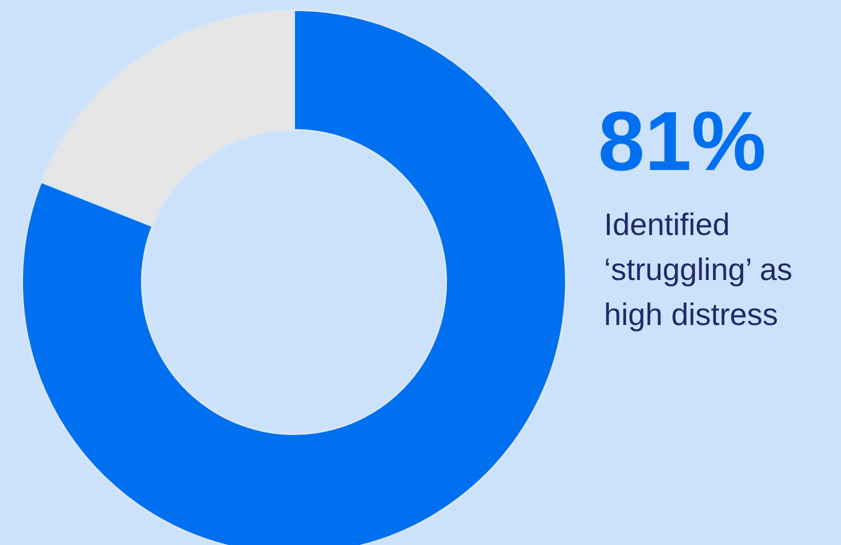  I want to click on data-label: 81%, so click(682, 141).